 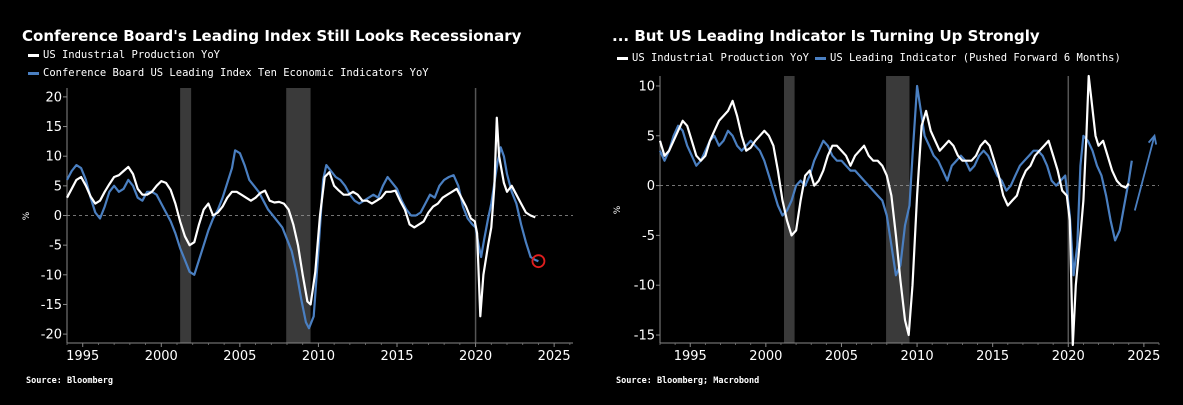 I want to click on right-chart-source: Source: Bloomberg; Macrobond, so click(x=688, y=381).